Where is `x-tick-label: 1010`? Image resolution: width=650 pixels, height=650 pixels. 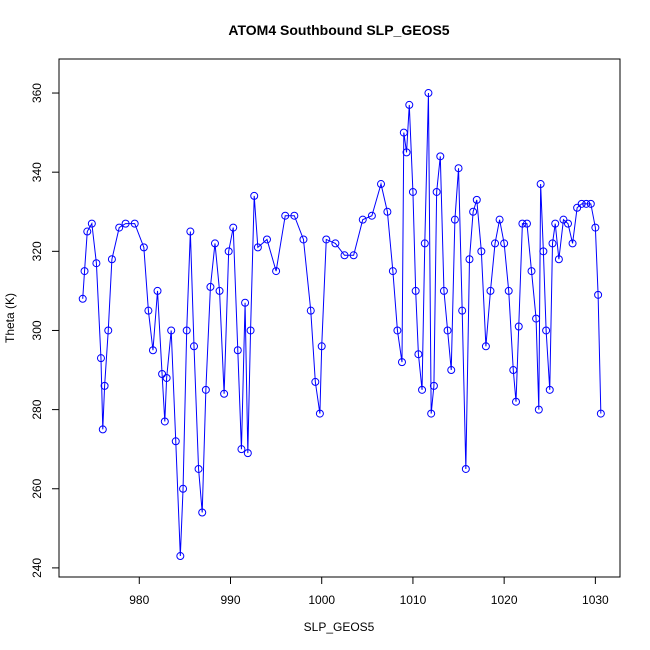 x-tick-label: 1010 is located at coordinates (413, 600).